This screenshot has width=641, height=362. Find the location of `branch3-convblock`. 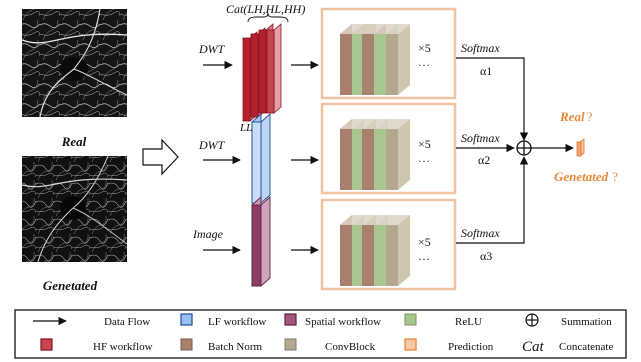

branch3-convblock is located at coordinates (375, 250).